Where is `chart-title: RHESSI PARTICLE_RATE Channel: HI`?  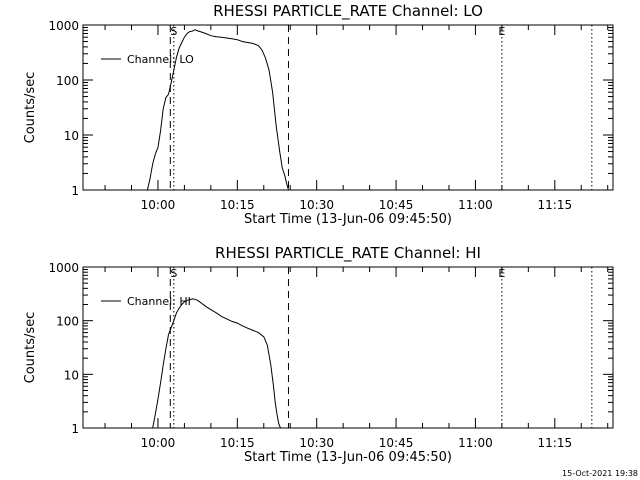
chart-title: RHESSI PARTICLE_RATE Channel: HI is located at coordinates (348, 253).